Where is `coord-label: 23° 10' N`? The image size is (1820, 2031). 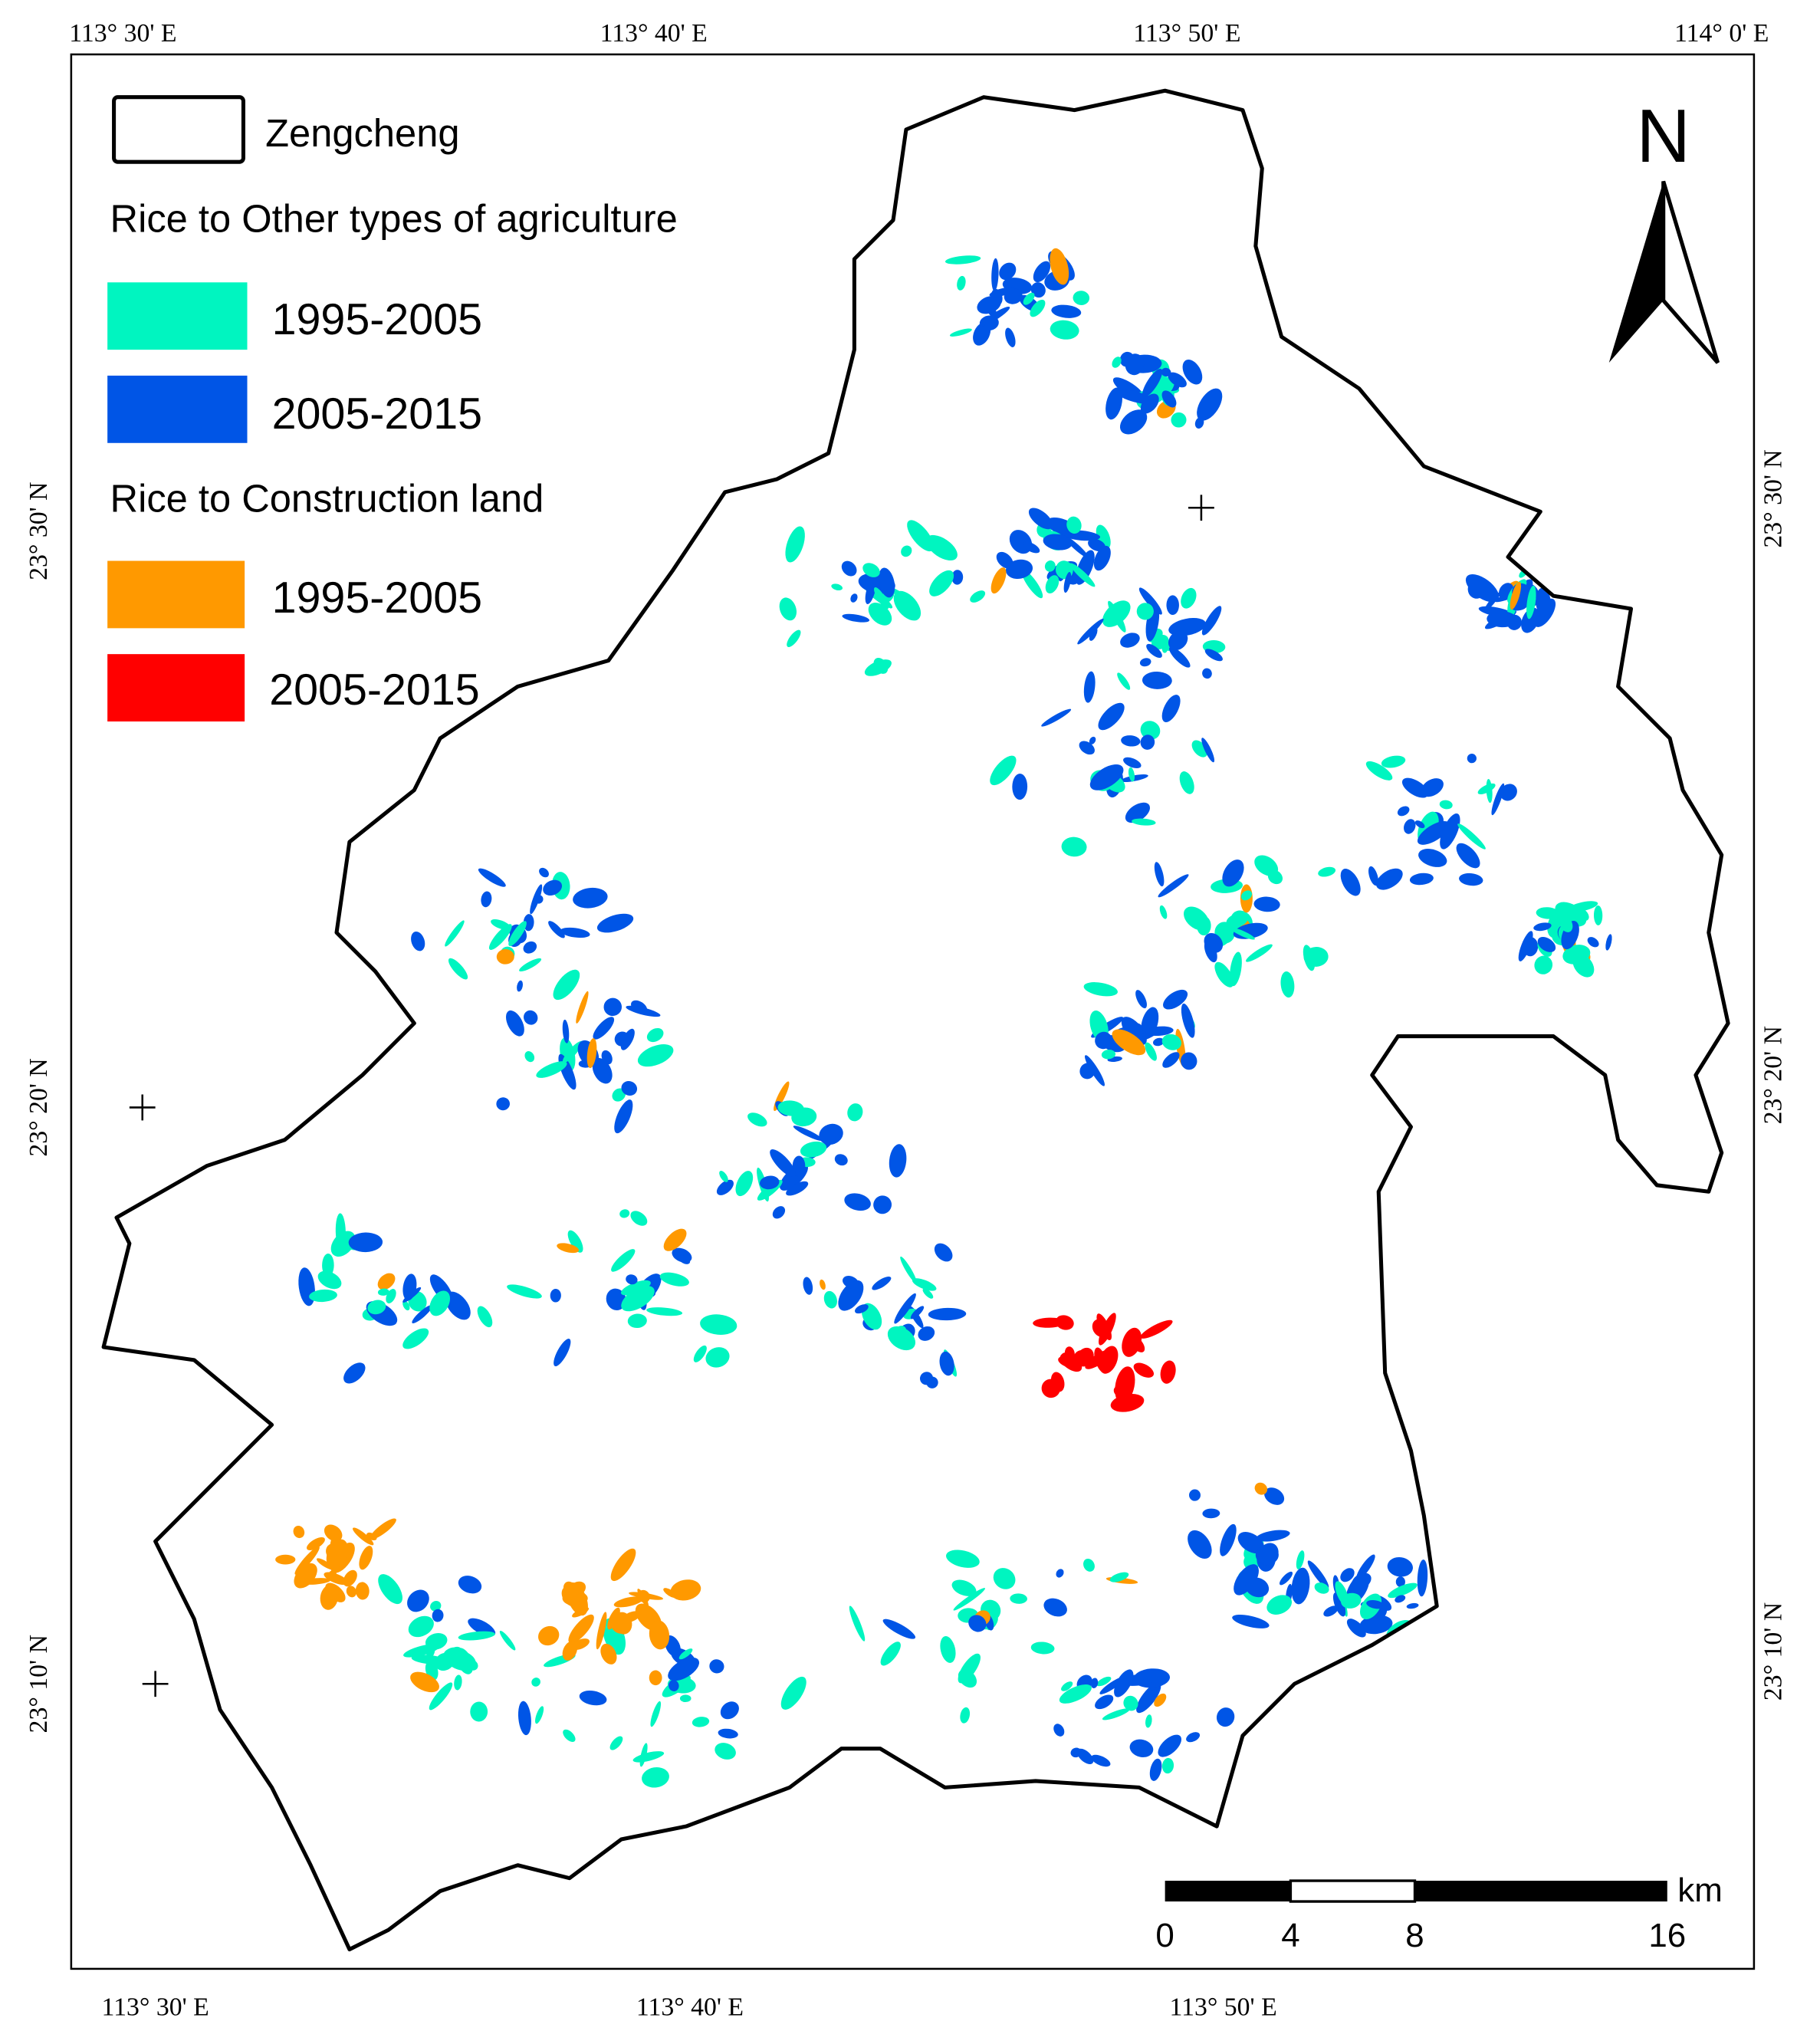 coord-label: 23° 10' N is located at coordinates (39, 1684).